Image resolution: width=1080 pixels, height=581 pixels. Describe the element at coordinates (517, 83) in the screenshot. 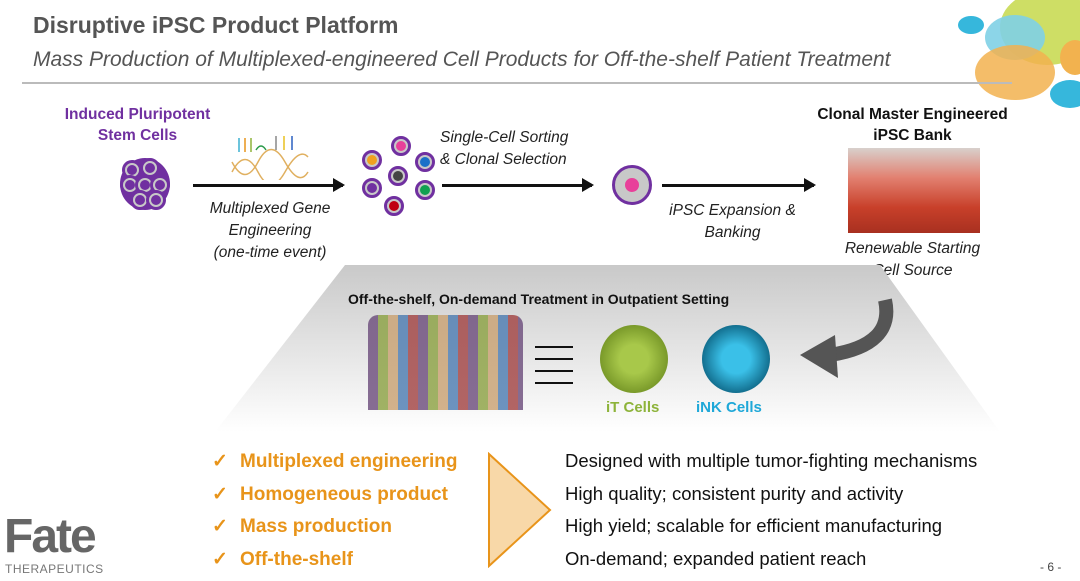

I see `title-divider` at that location.